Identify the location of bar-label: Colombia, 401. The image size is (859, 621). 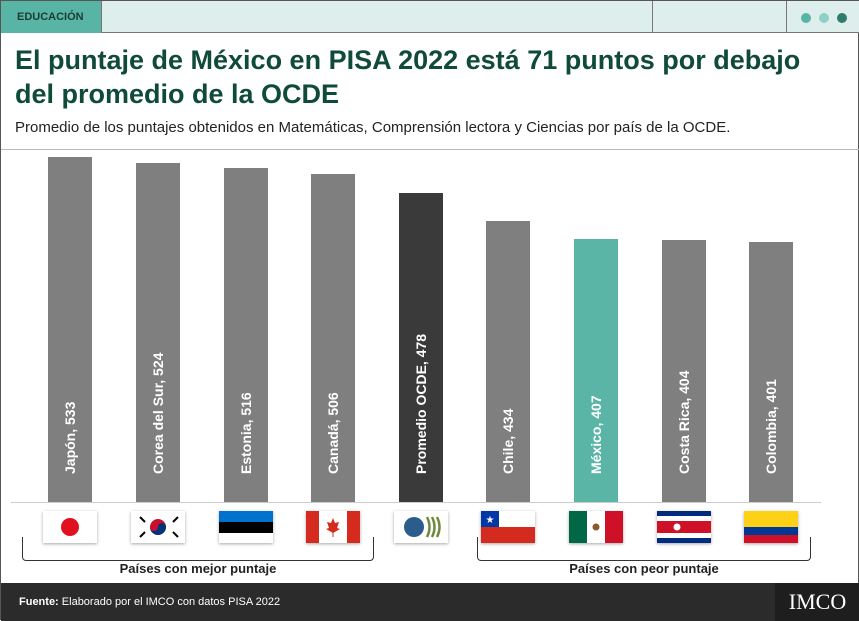
(771, 426).